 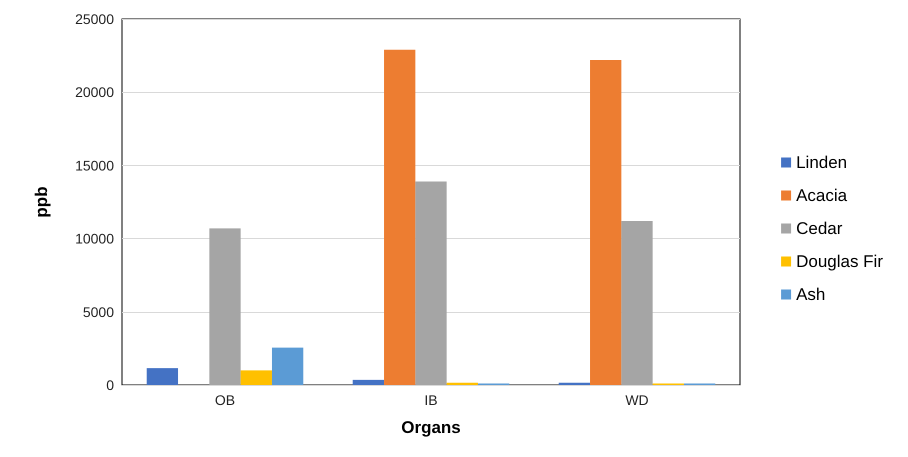 I want to click on y-tick-label: 15000, so click(x=94, y=165).